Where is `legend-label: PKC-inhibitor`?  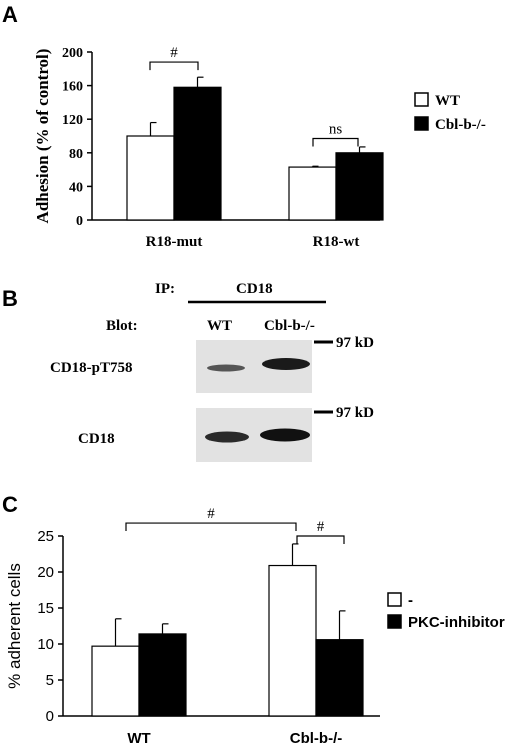 legend-label: PKC-inhibitor is located at coordinates (456, 622).